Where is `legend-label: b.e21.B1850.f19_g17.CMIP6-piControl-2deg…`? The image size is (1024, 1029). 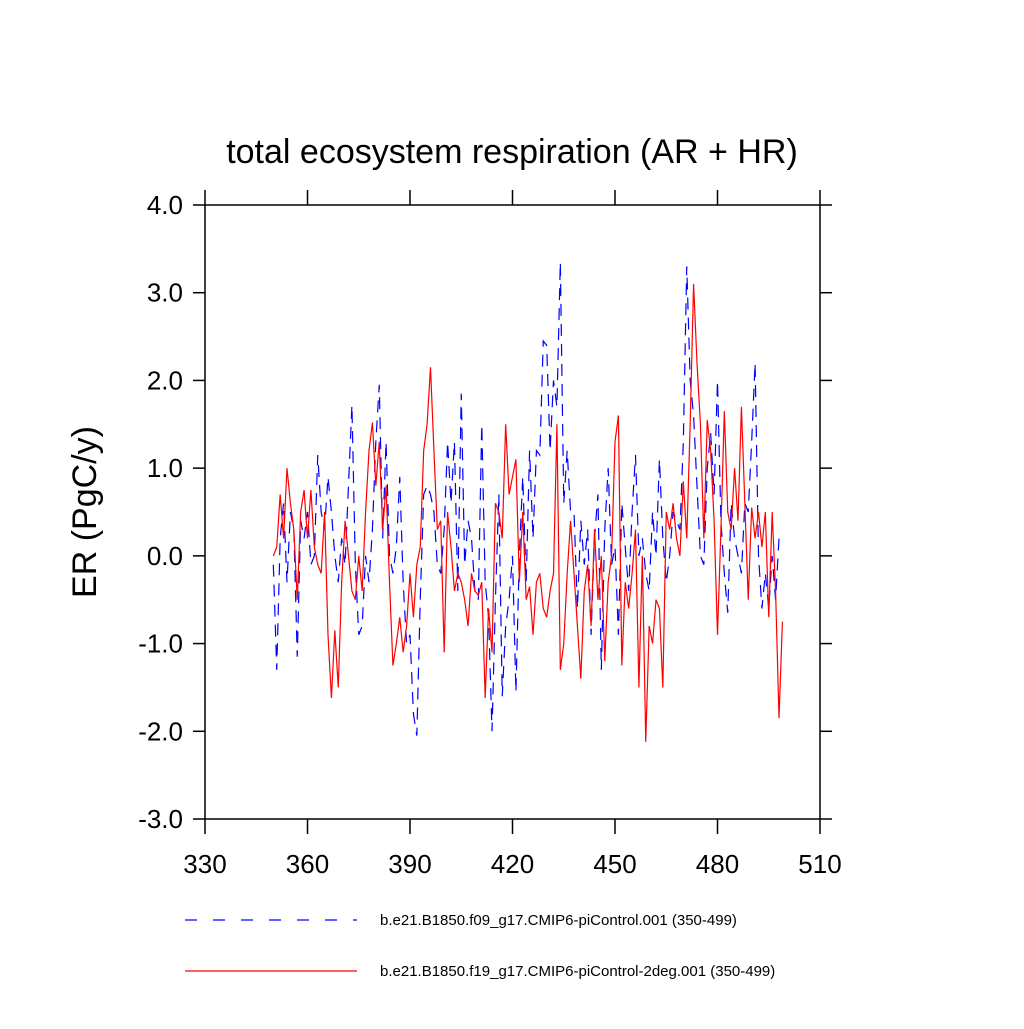
legend-label: b.e21.B1850.f19_g17.CMIP6-piControl-2deg… is located at coordinates (577, 971).